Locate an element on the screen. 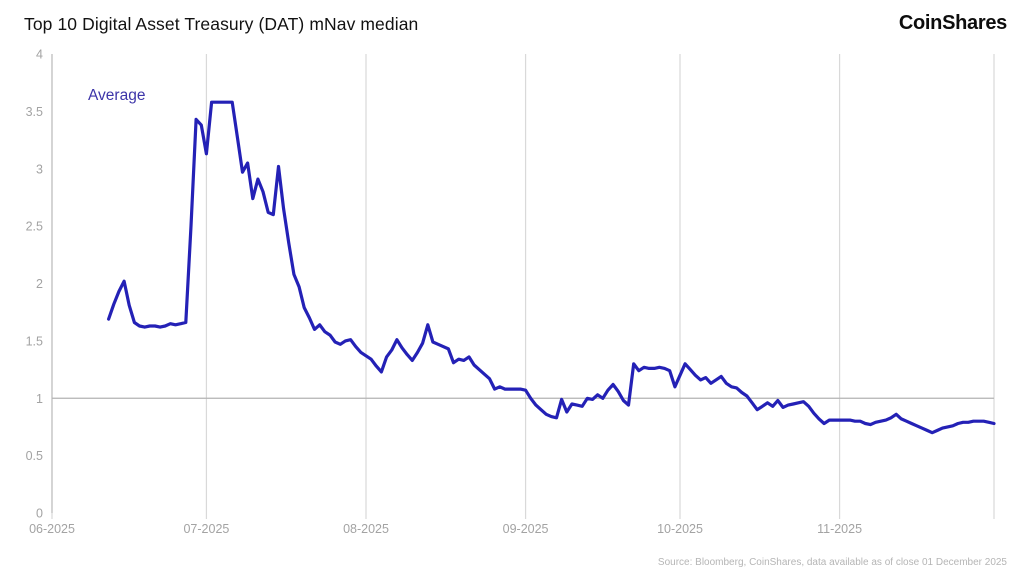  x-tick-label: 08-2025 is located at coordinates (366, 529).